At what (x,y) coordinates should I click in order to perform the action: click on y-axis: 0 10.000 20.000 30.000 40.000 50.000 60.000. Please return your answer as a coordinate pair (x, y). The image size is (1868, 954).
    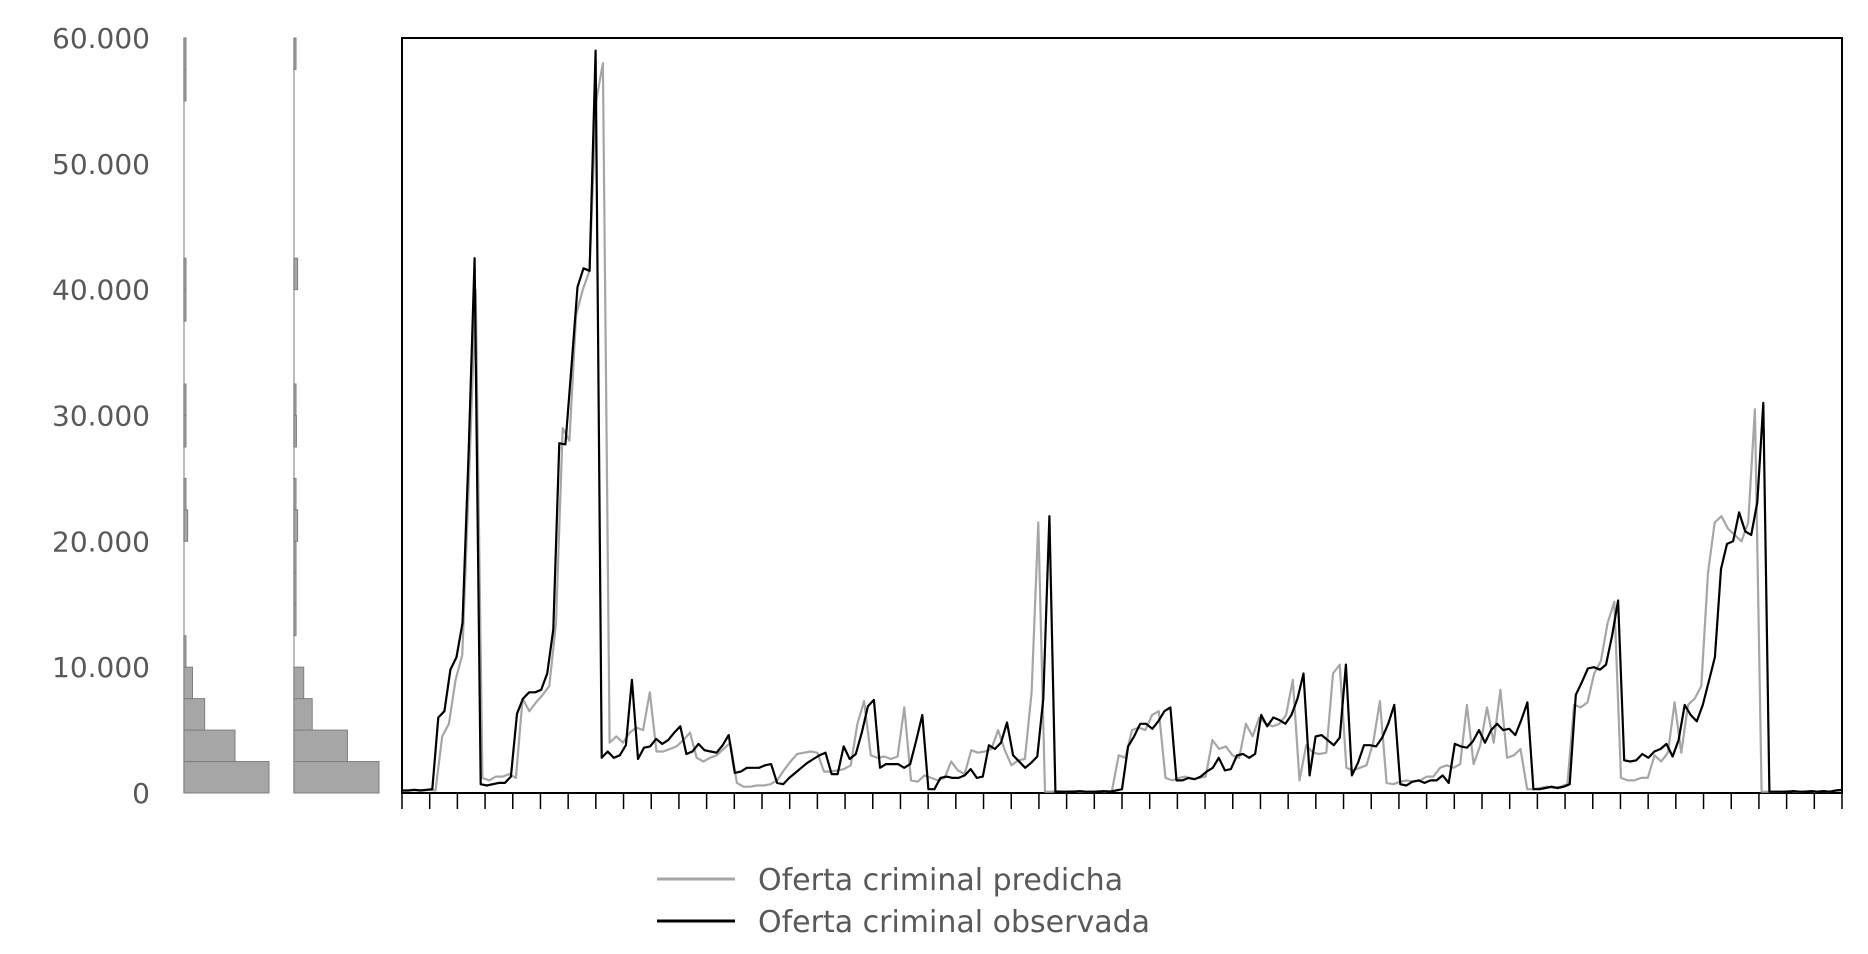
    Looking at the image, I should click on (101, 416).